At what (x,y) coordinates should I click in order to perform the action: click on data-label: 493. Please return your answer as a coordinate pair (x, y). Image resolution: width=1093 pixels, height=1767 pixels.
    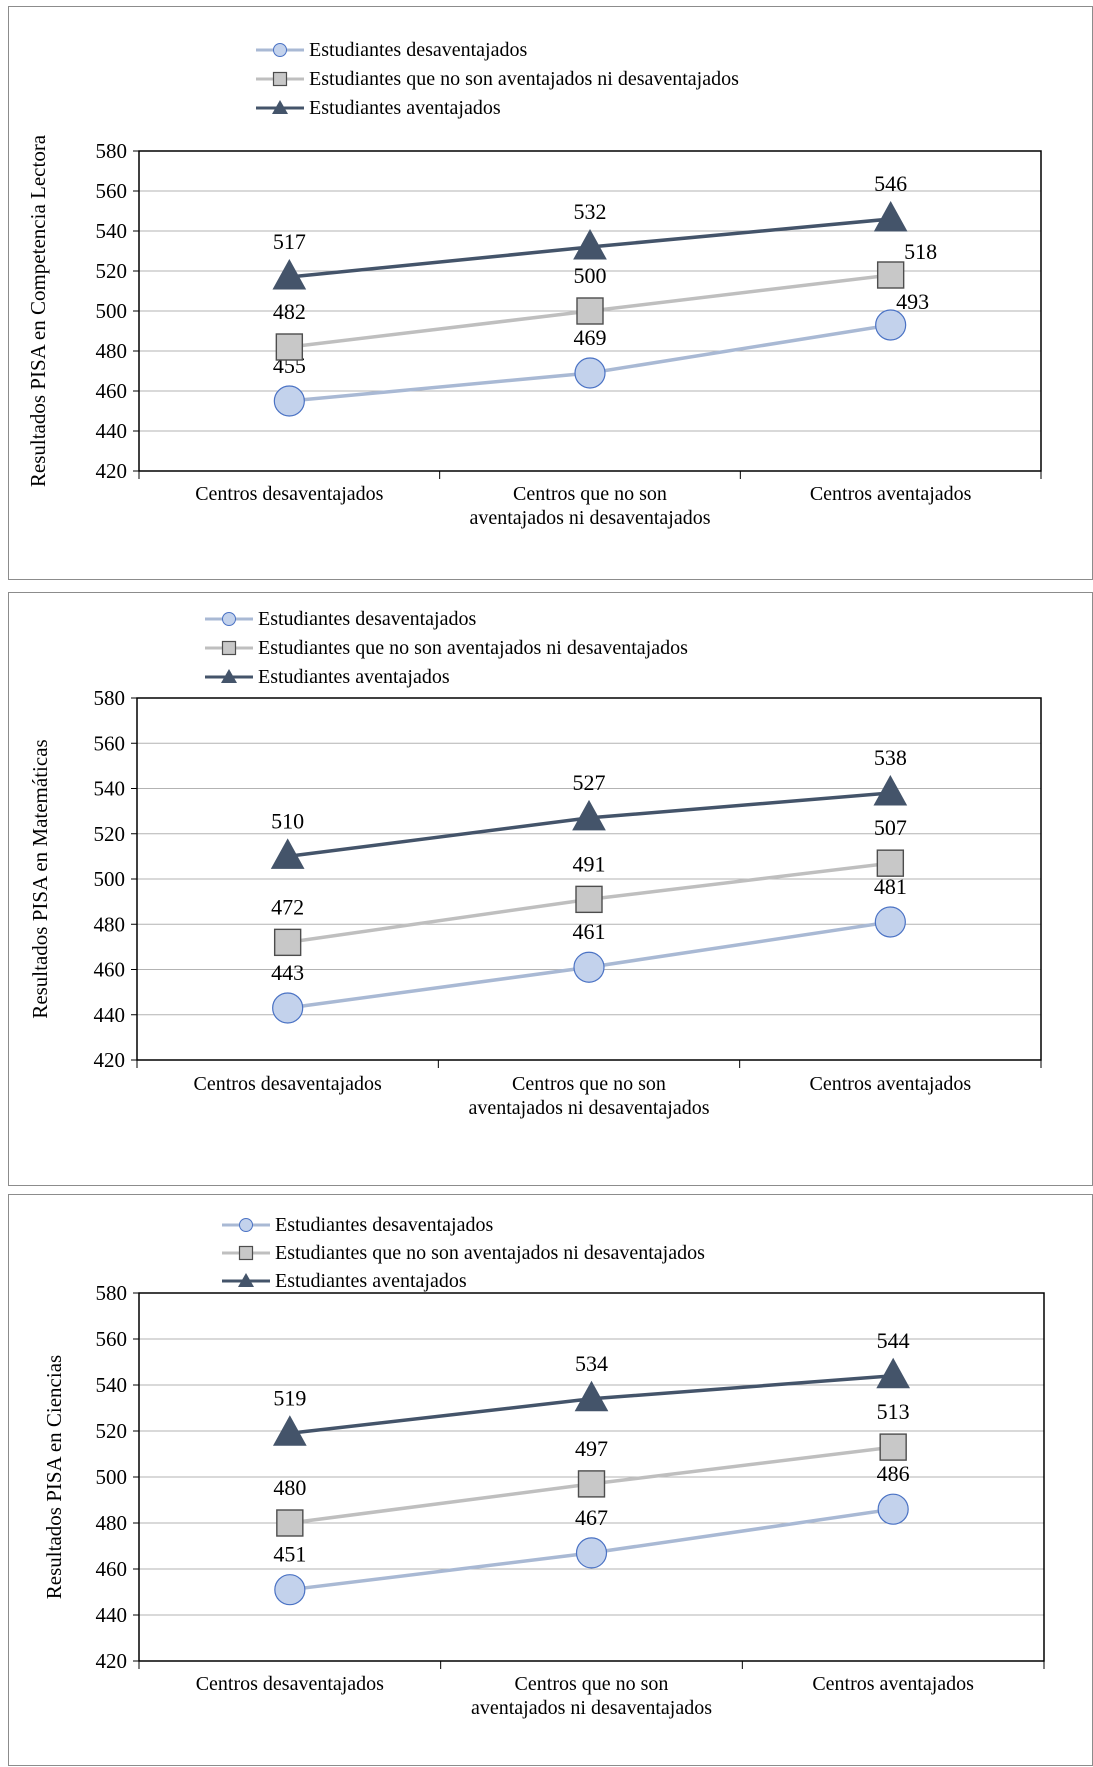
    Looking at the image, I should click on (912, 301).